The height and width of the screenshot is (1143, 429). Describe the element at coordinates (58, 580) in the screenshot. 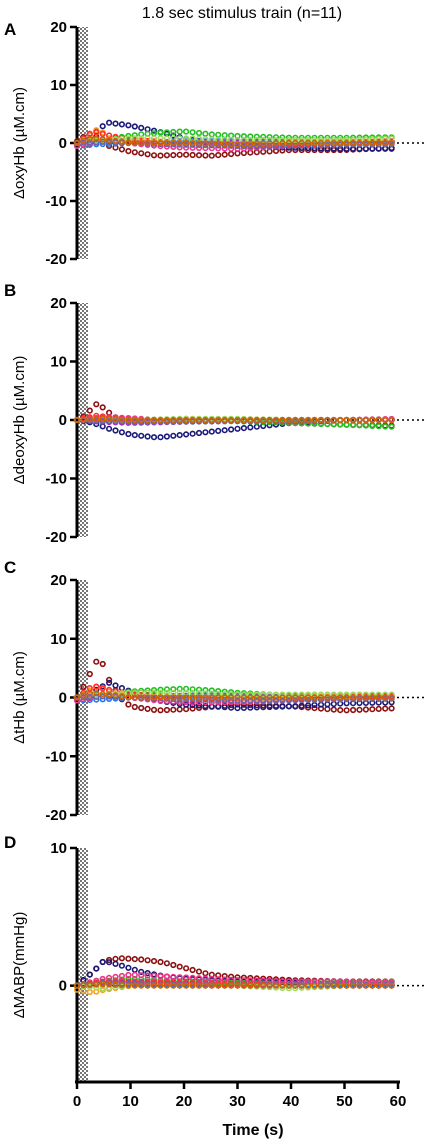

I see `y-tick-label: 20` at that location.